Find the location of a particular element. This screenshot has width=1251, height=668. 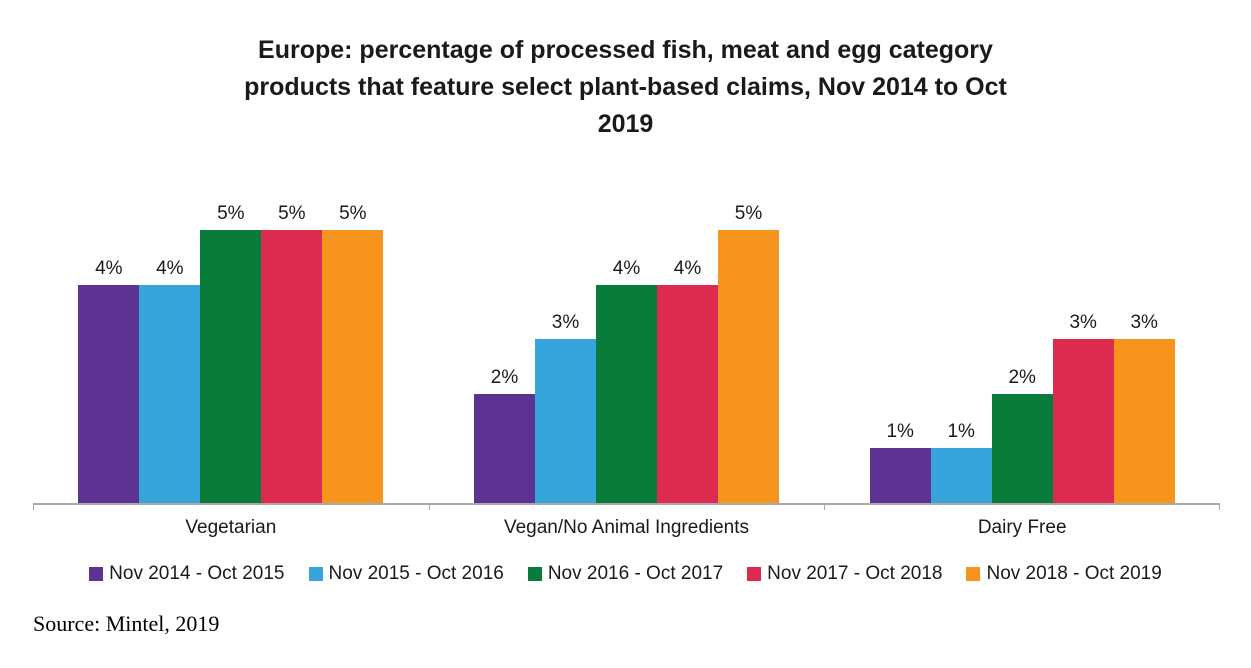

bar-slot-1-3: 4% is located at coordinates (687, 380).